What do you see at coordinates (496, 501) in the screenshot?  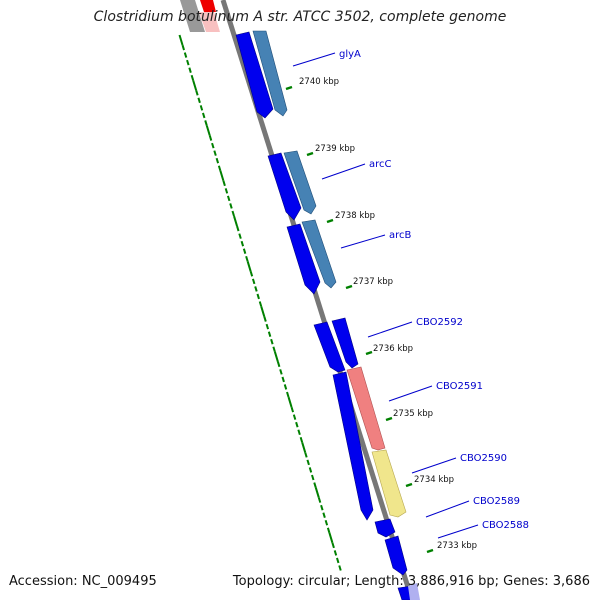 I see `gene-label: CBO2589` at bounding box center [496, 501].